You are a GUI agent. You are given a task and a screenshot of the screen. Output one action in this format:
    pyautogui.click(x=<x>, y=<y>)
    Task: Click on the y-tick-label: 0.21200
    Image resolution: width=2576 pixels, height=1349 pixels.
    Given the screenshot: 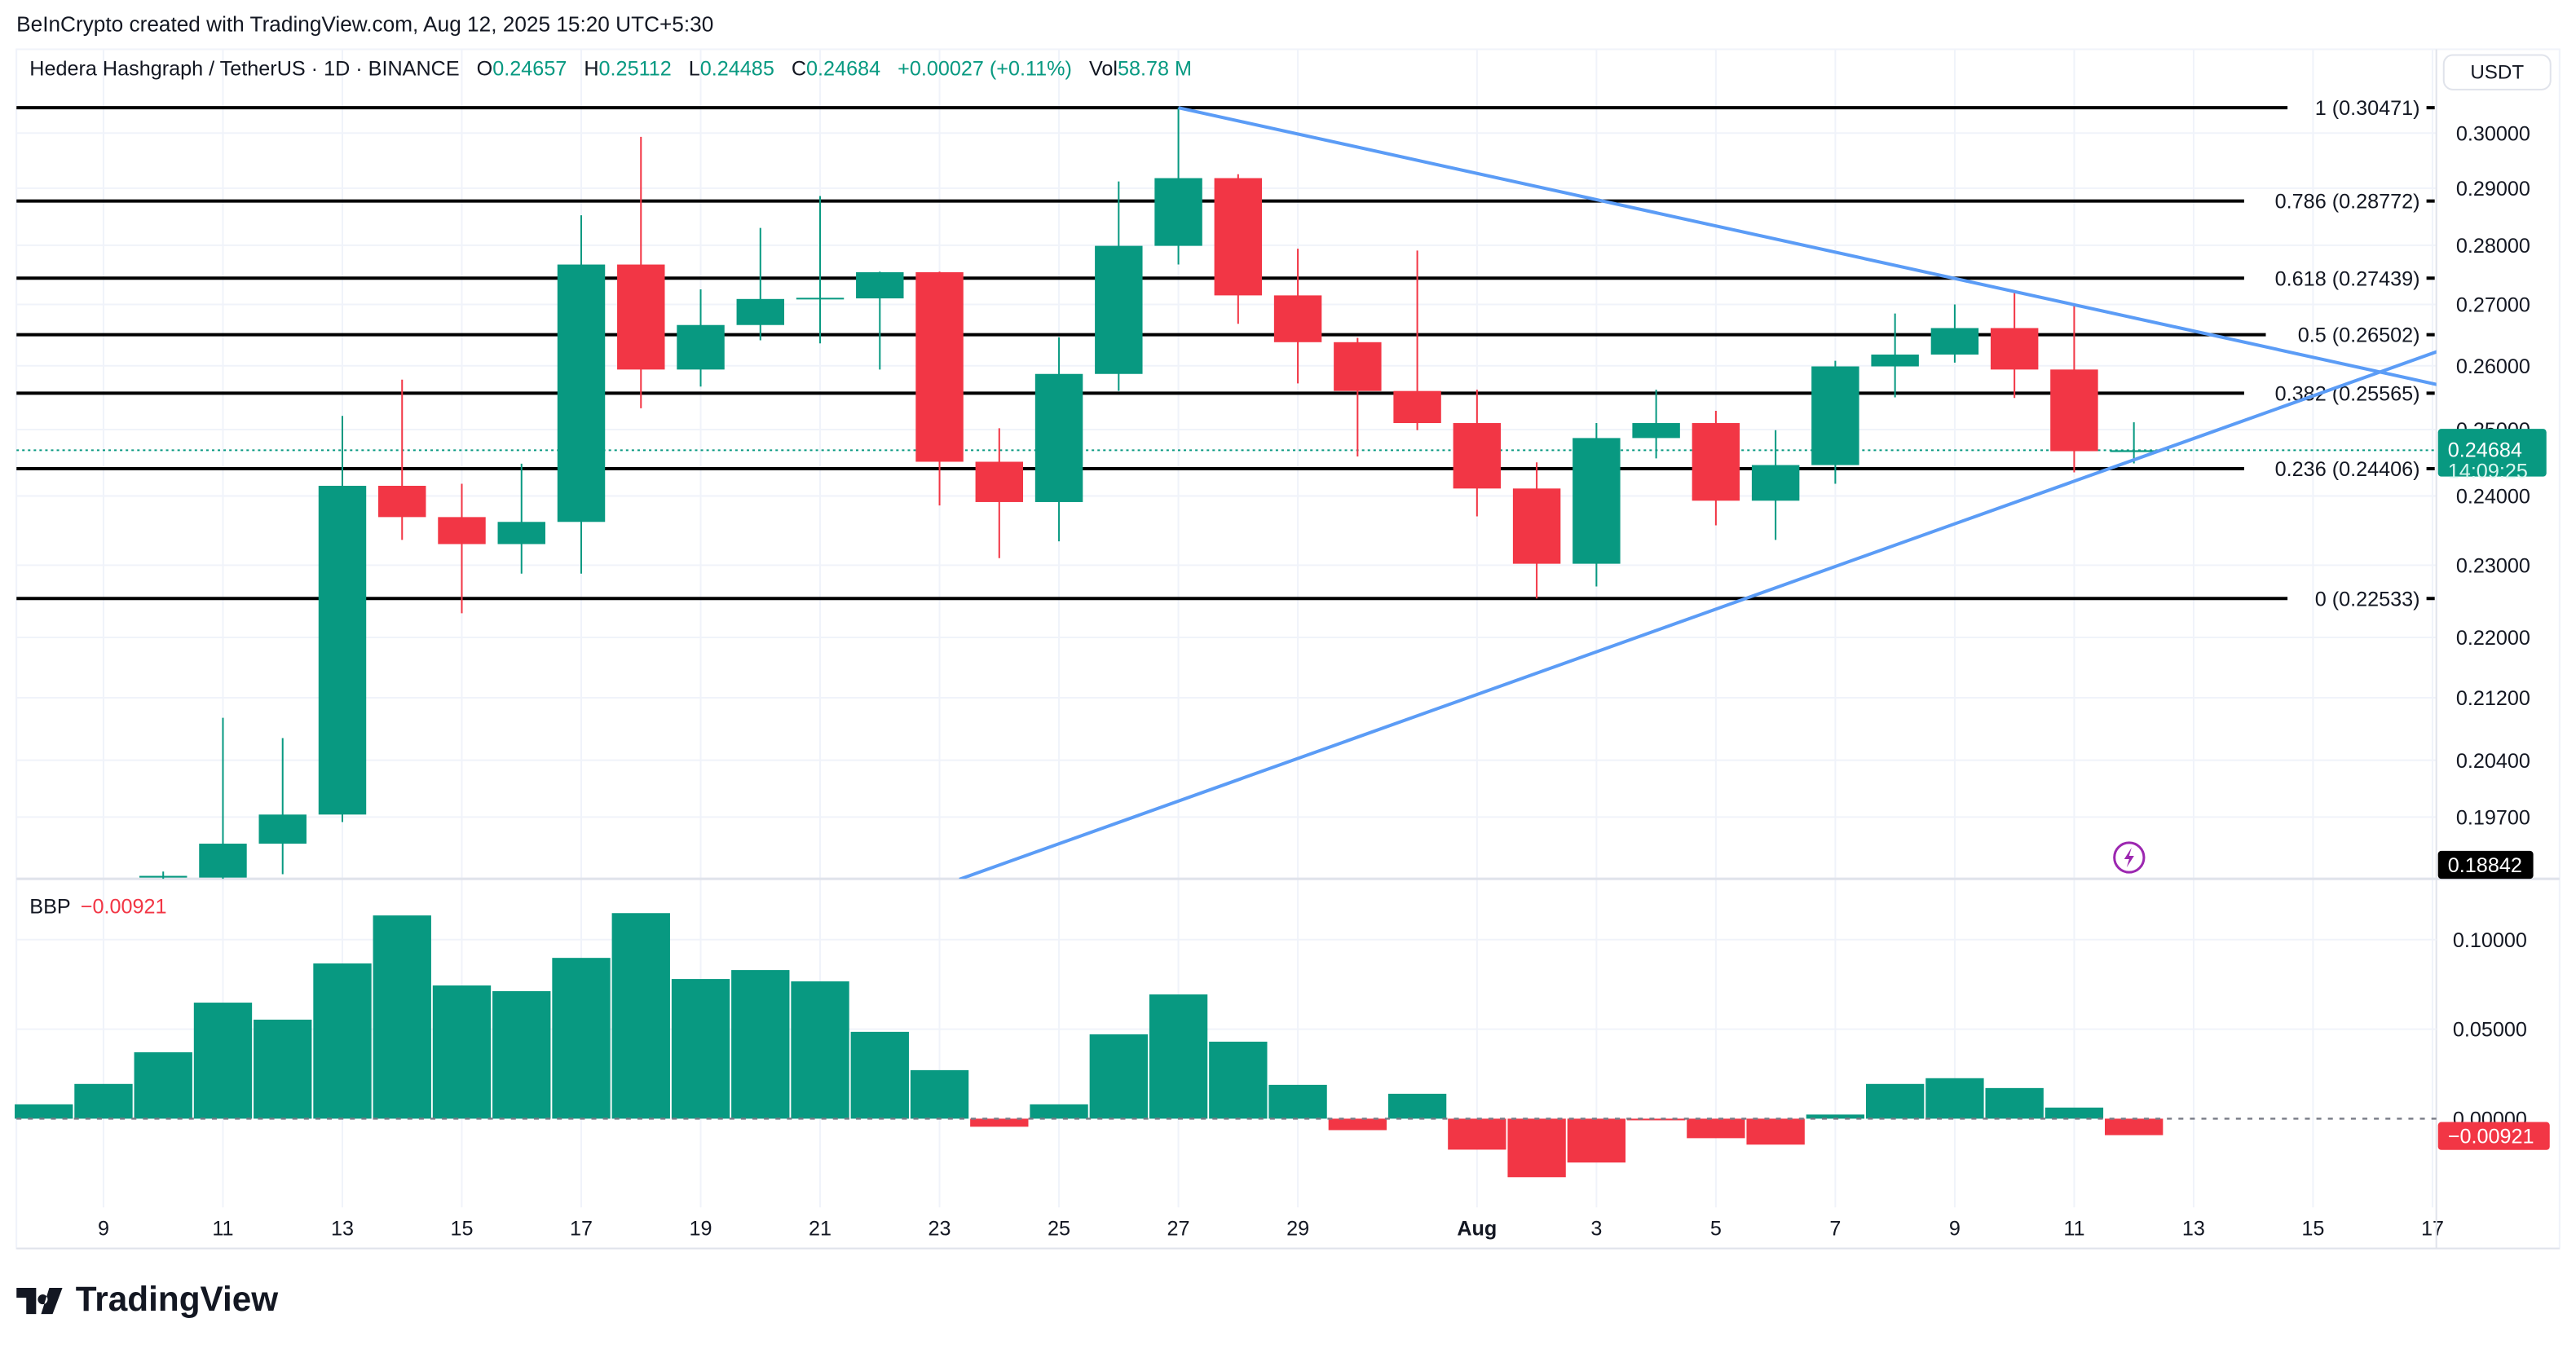 What is the action you would take?
    pyautogui.click(x=2493, y=698)
    